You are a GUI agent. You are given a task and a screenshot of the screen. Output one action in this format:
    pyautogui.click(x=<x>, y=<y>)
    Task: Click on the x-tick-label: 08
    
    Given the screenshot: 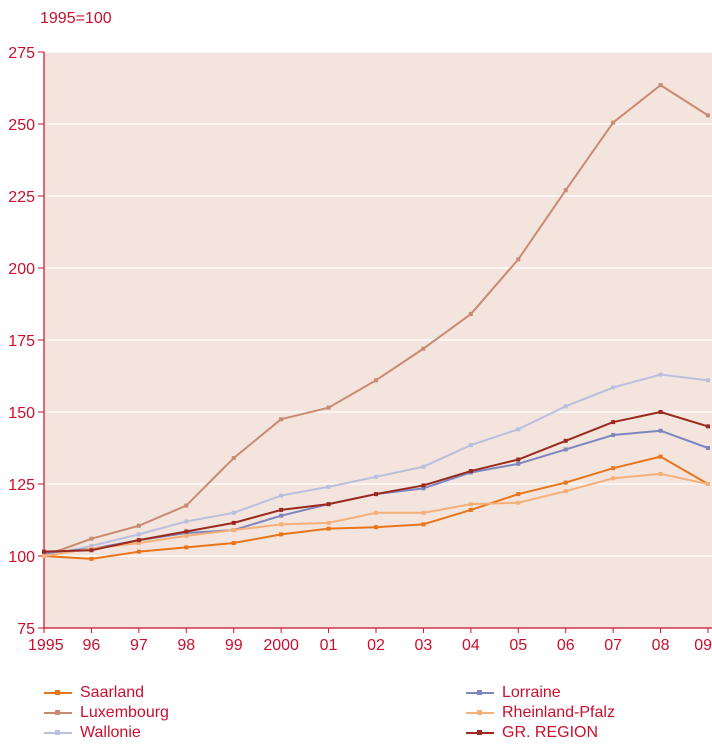 What is the action you would take?
    pyautogui.click(x=661, y=645)
    